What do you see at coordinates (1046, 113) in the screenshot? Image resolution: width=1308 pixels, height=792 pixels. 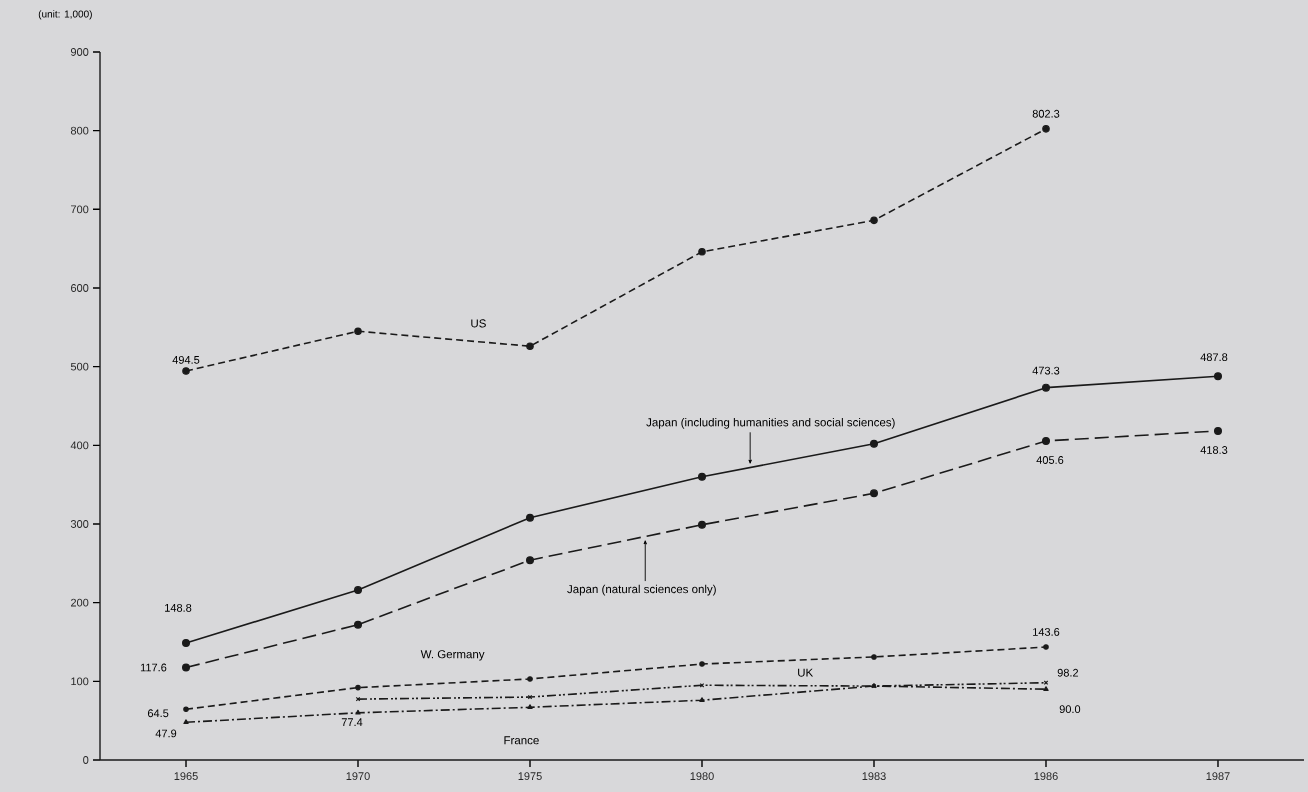 I see `data-label: 802.3` at bounding box center [1046, 113].